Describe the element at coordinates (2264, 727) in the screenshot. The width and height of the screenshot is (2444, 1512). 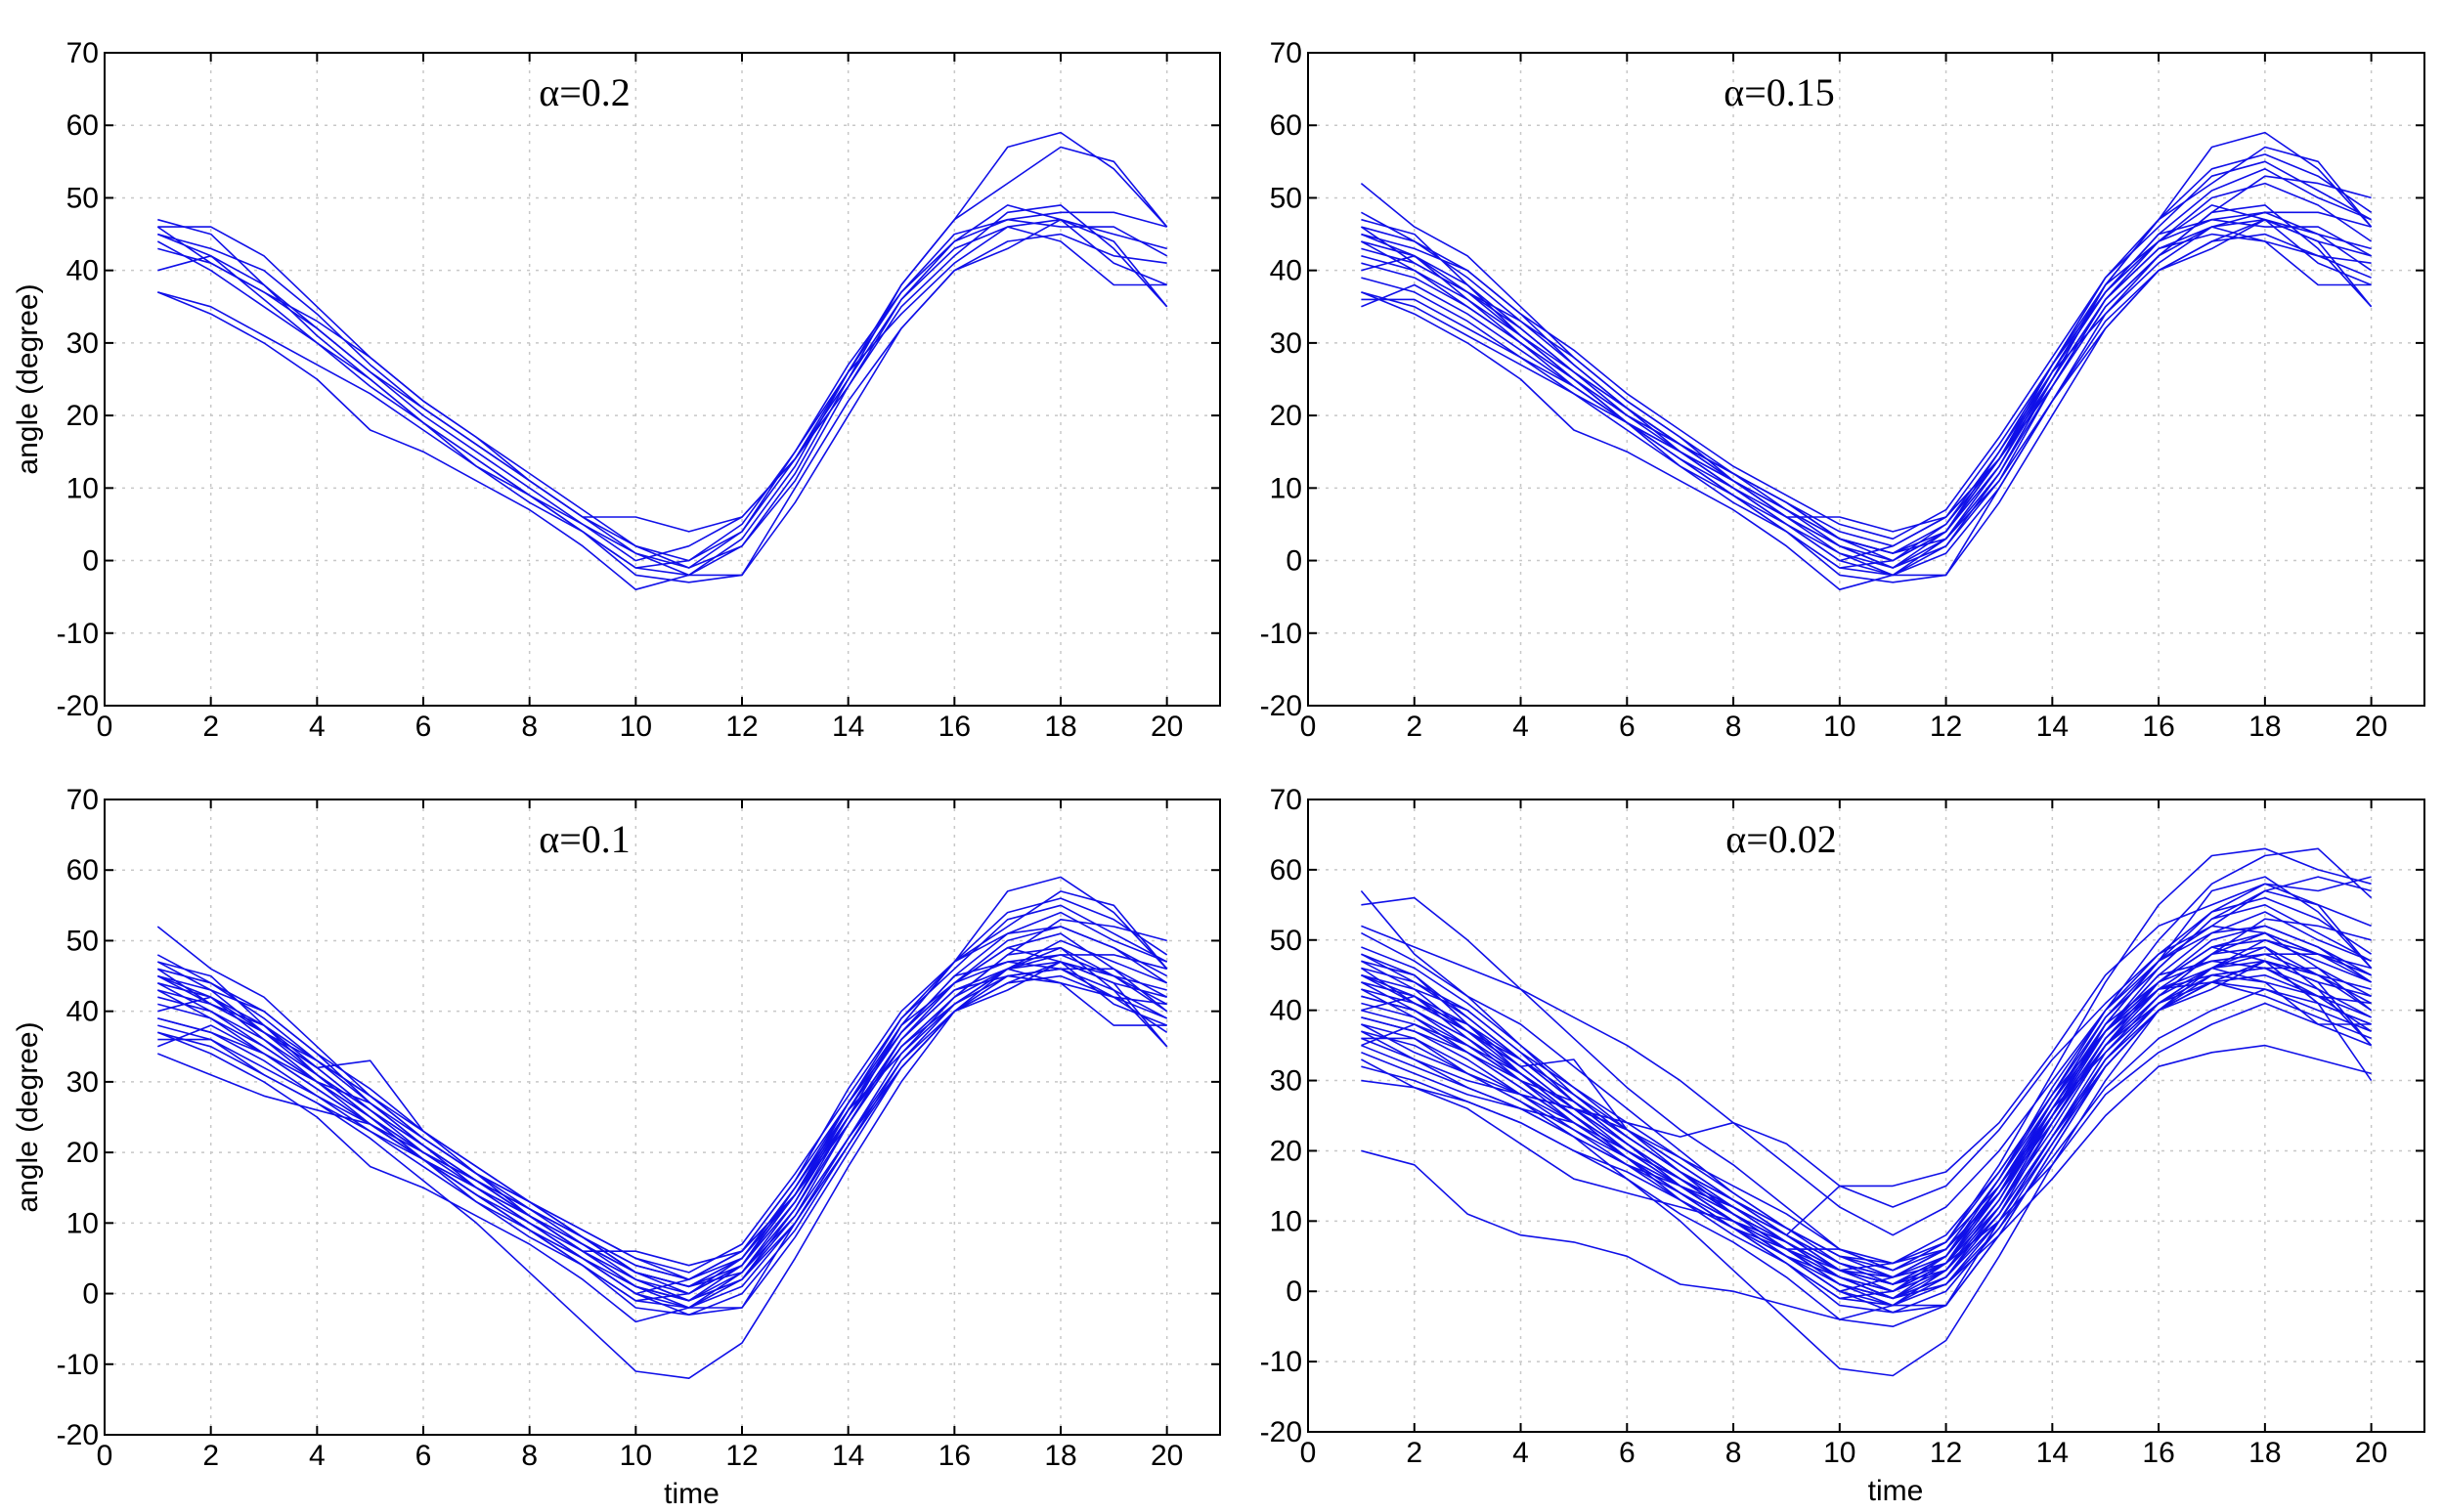
I see `x-tick-label: 18` at that location.